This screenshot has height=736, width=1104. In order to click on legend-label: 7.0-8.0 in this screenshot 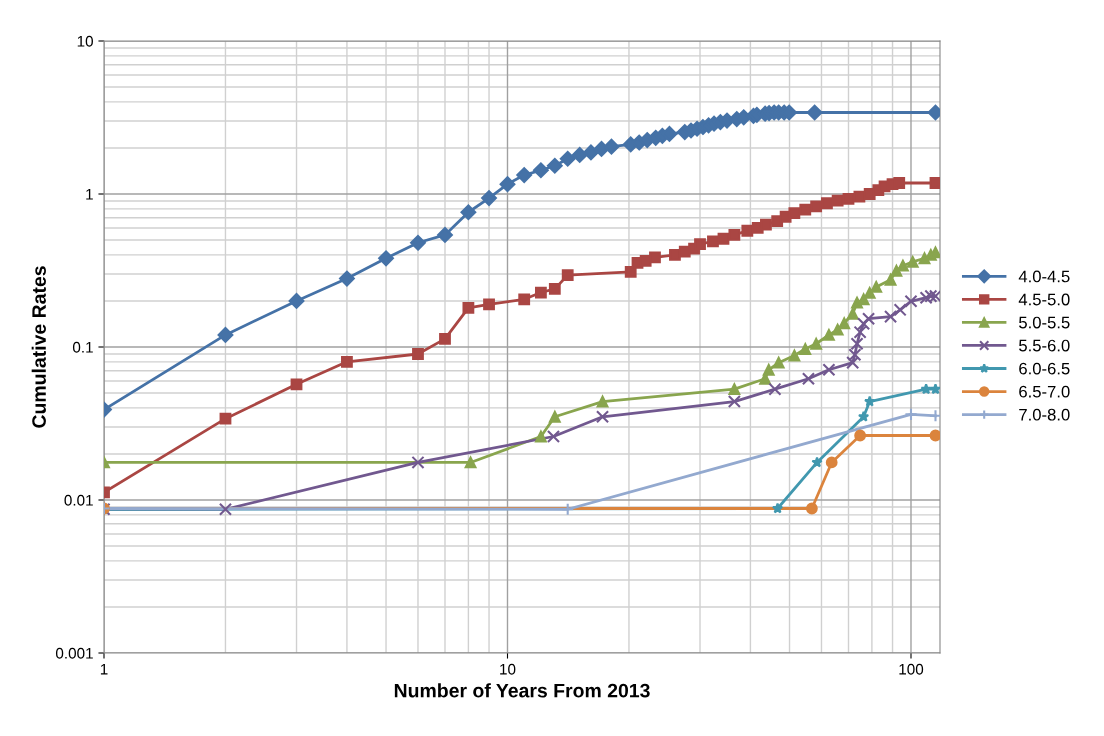, I will do `click(1044, 414)`.